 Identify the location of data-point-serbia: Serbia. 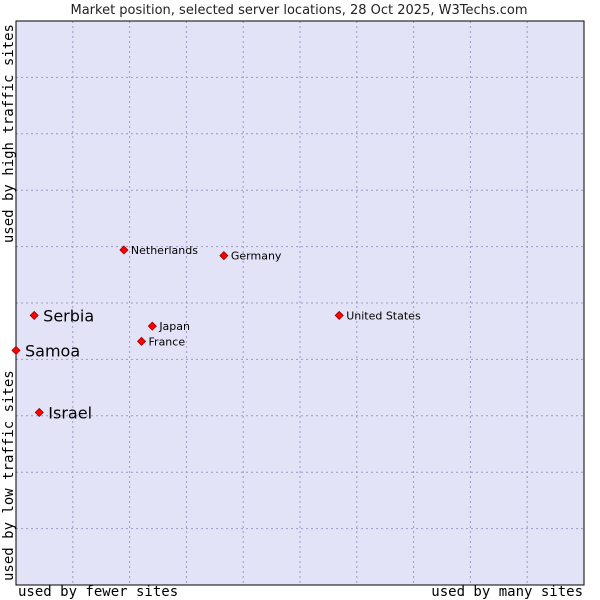
(61, 315).